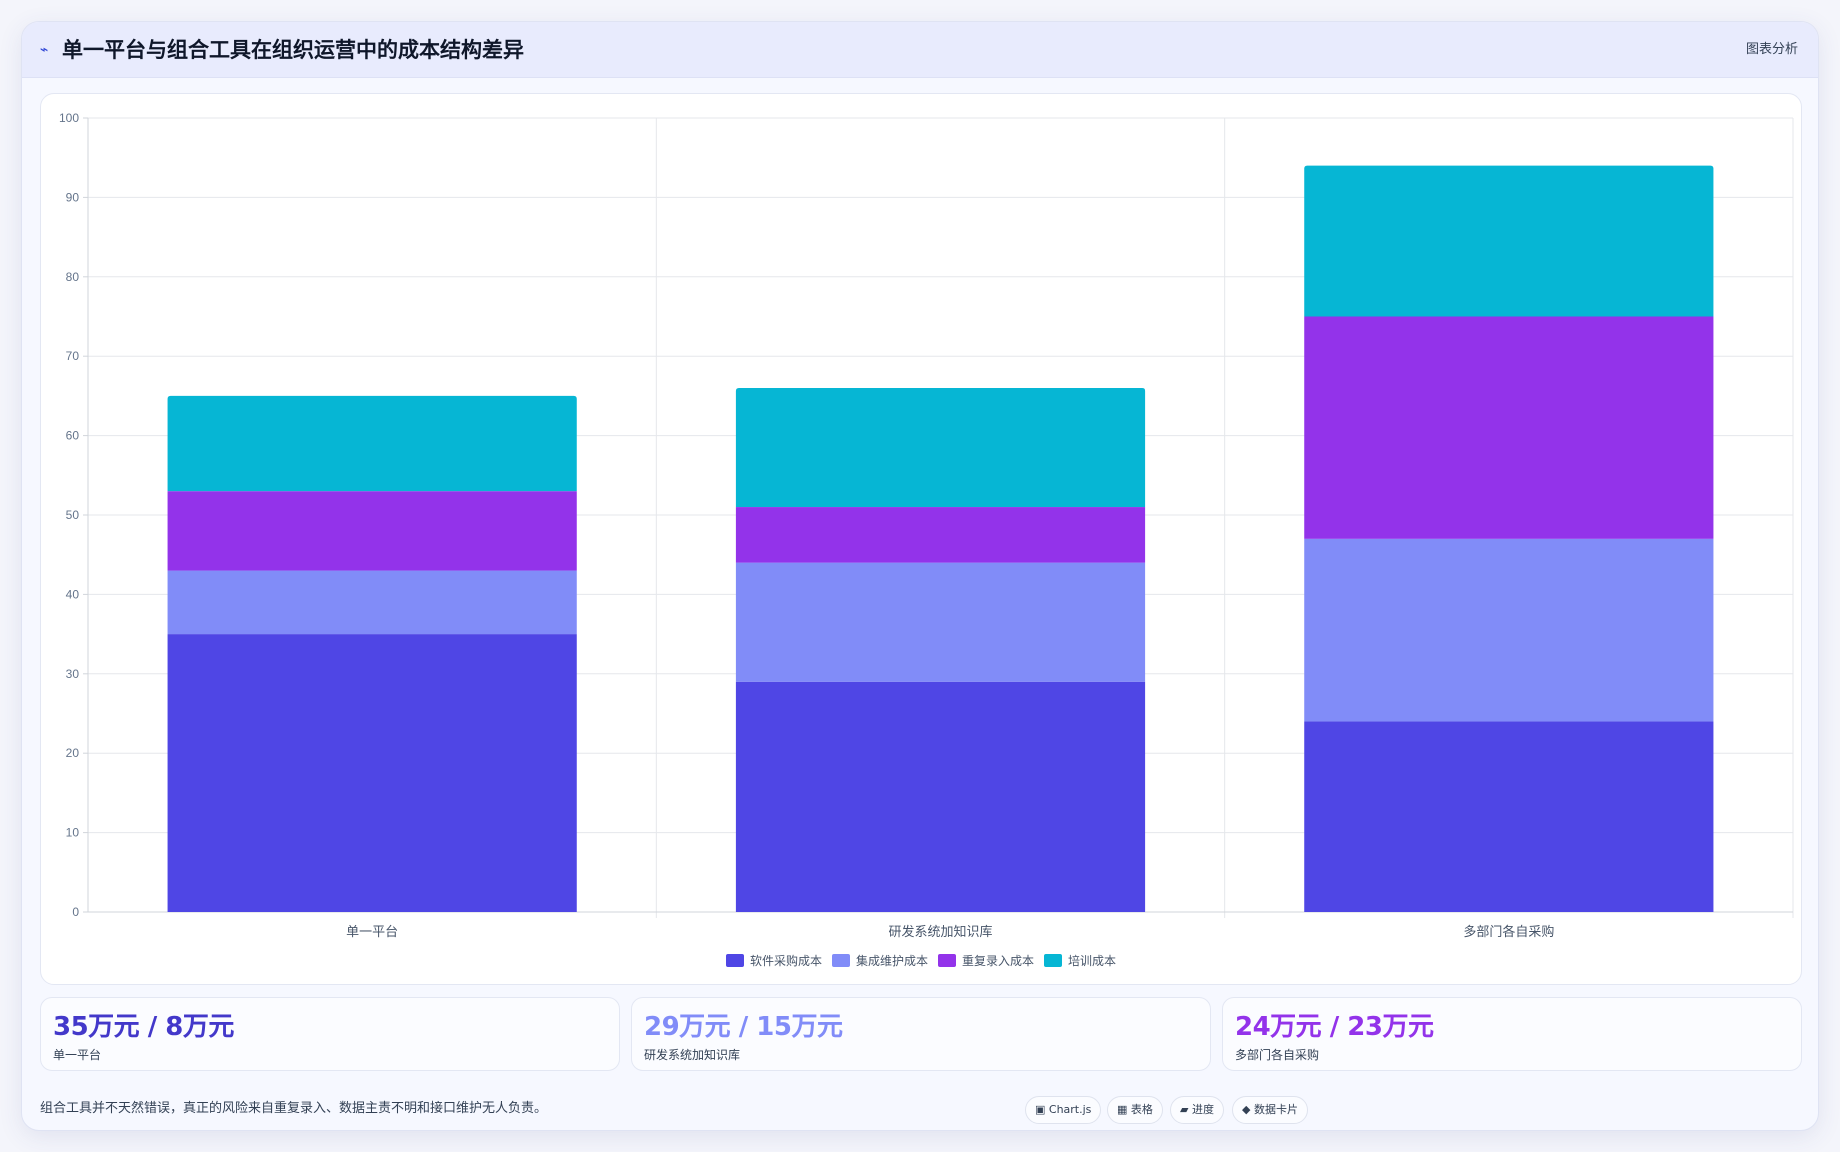  I want to click on y-tick-label: 70, so click(73, 356).